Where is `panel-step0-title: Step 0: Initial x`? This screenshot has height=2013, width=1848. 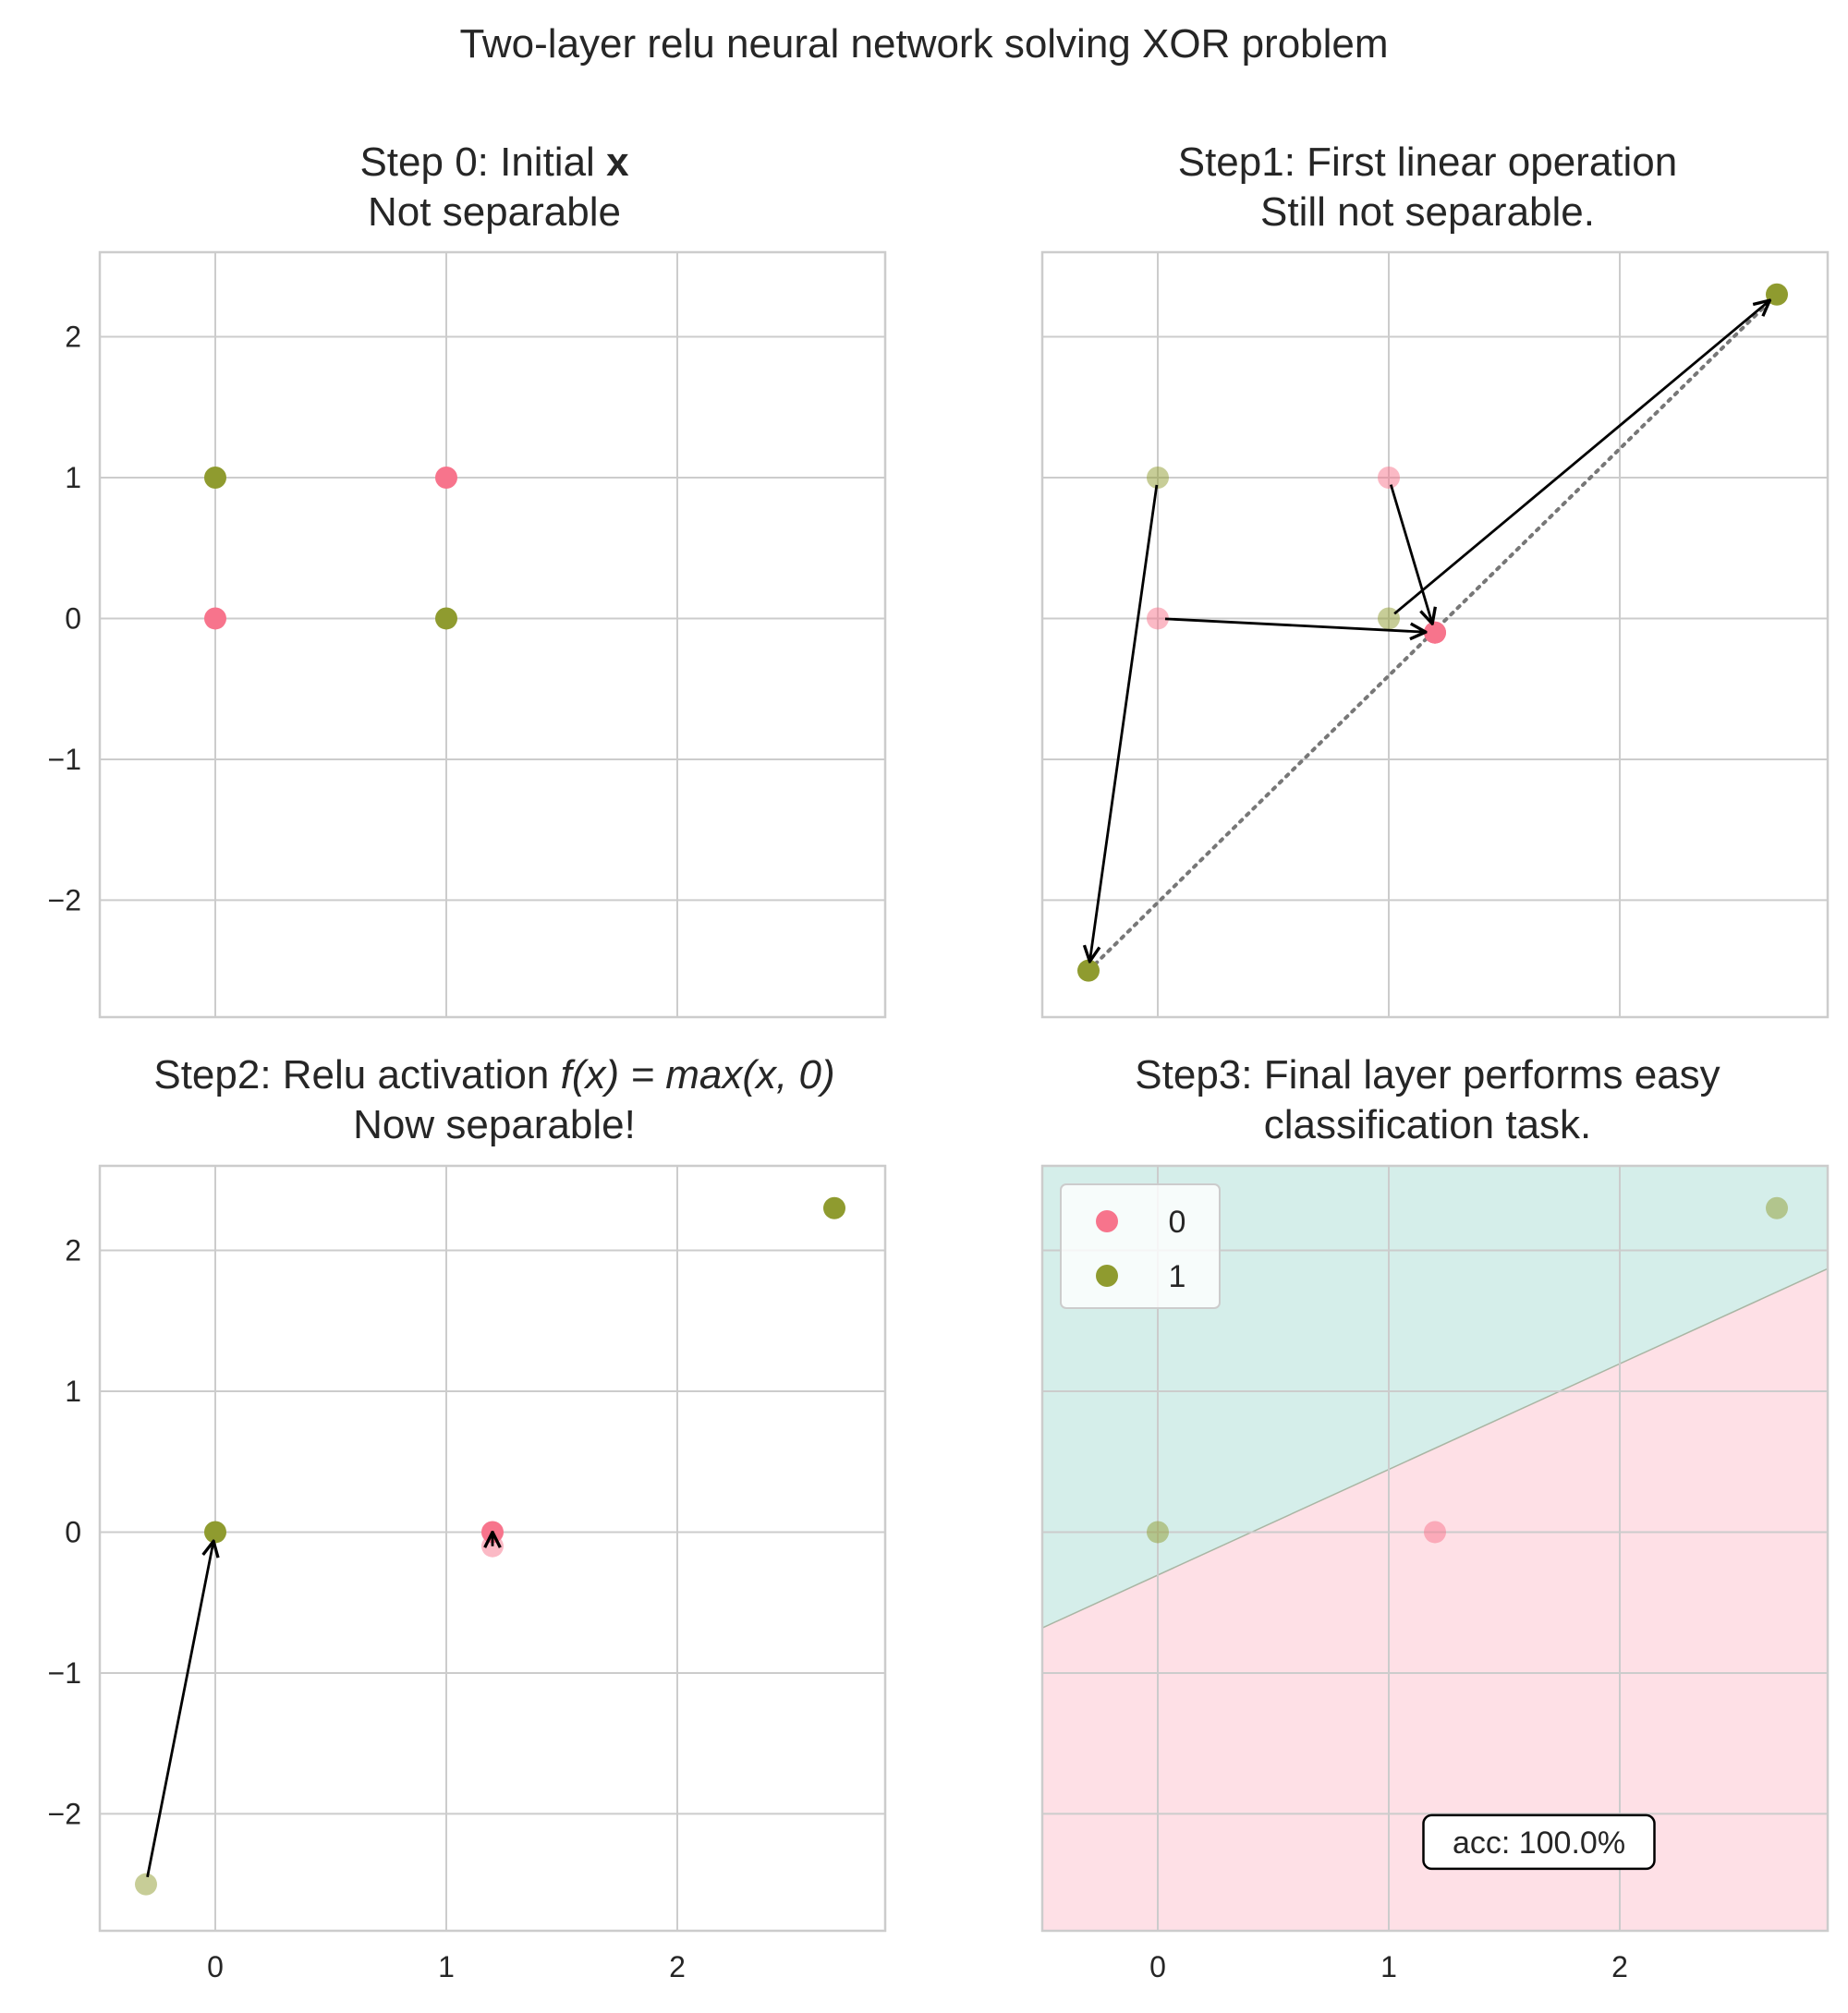
panel-step0-title: Step 0: Initial x is located at coordinates (494, 162).